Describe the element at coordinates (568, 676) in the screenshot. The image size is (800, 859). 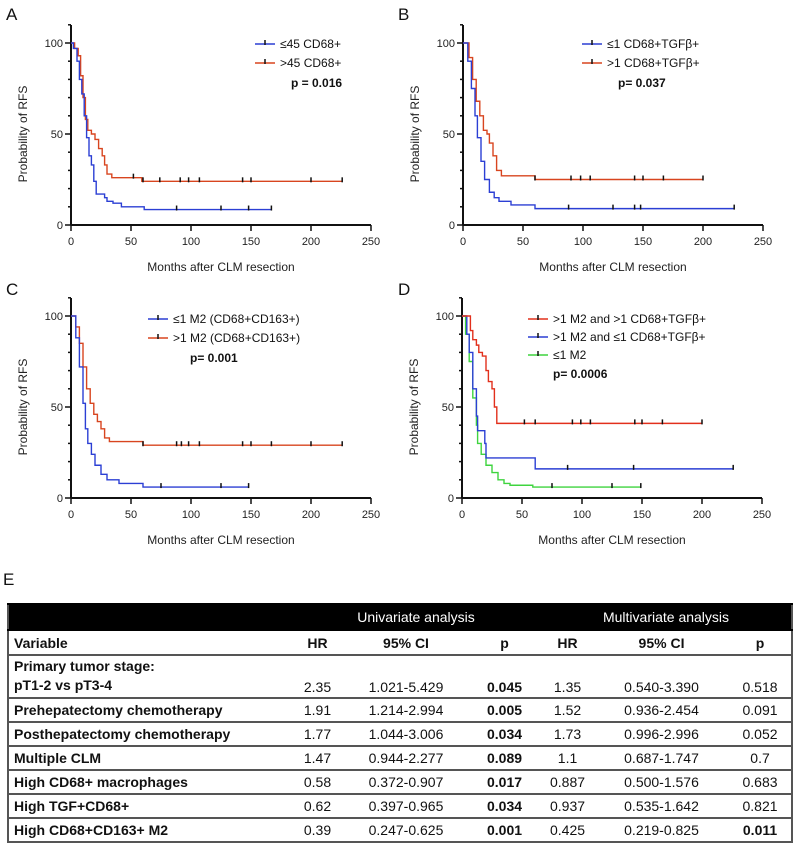
I see `multi-hr-cell: 1.35` at that location.